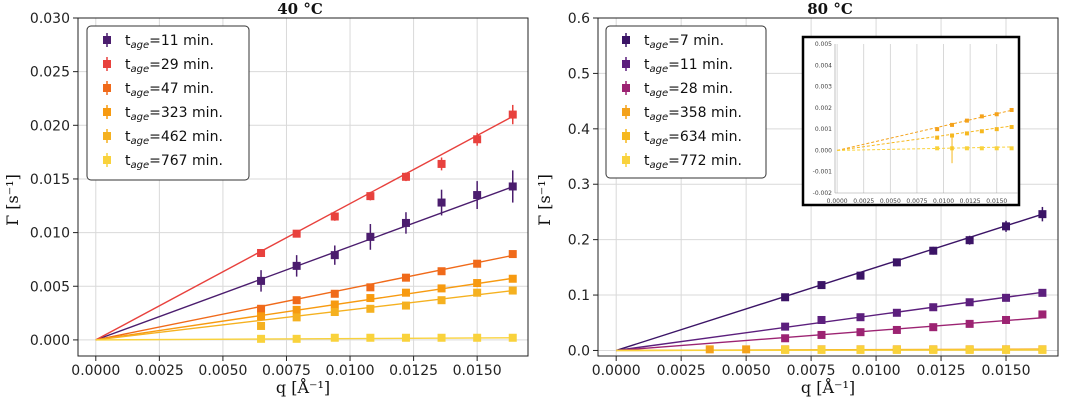  What do you see at coordinates (50, 341) in the screenshot?
I see `y-tick-label: 0.000` at bounding box center [50, 341].